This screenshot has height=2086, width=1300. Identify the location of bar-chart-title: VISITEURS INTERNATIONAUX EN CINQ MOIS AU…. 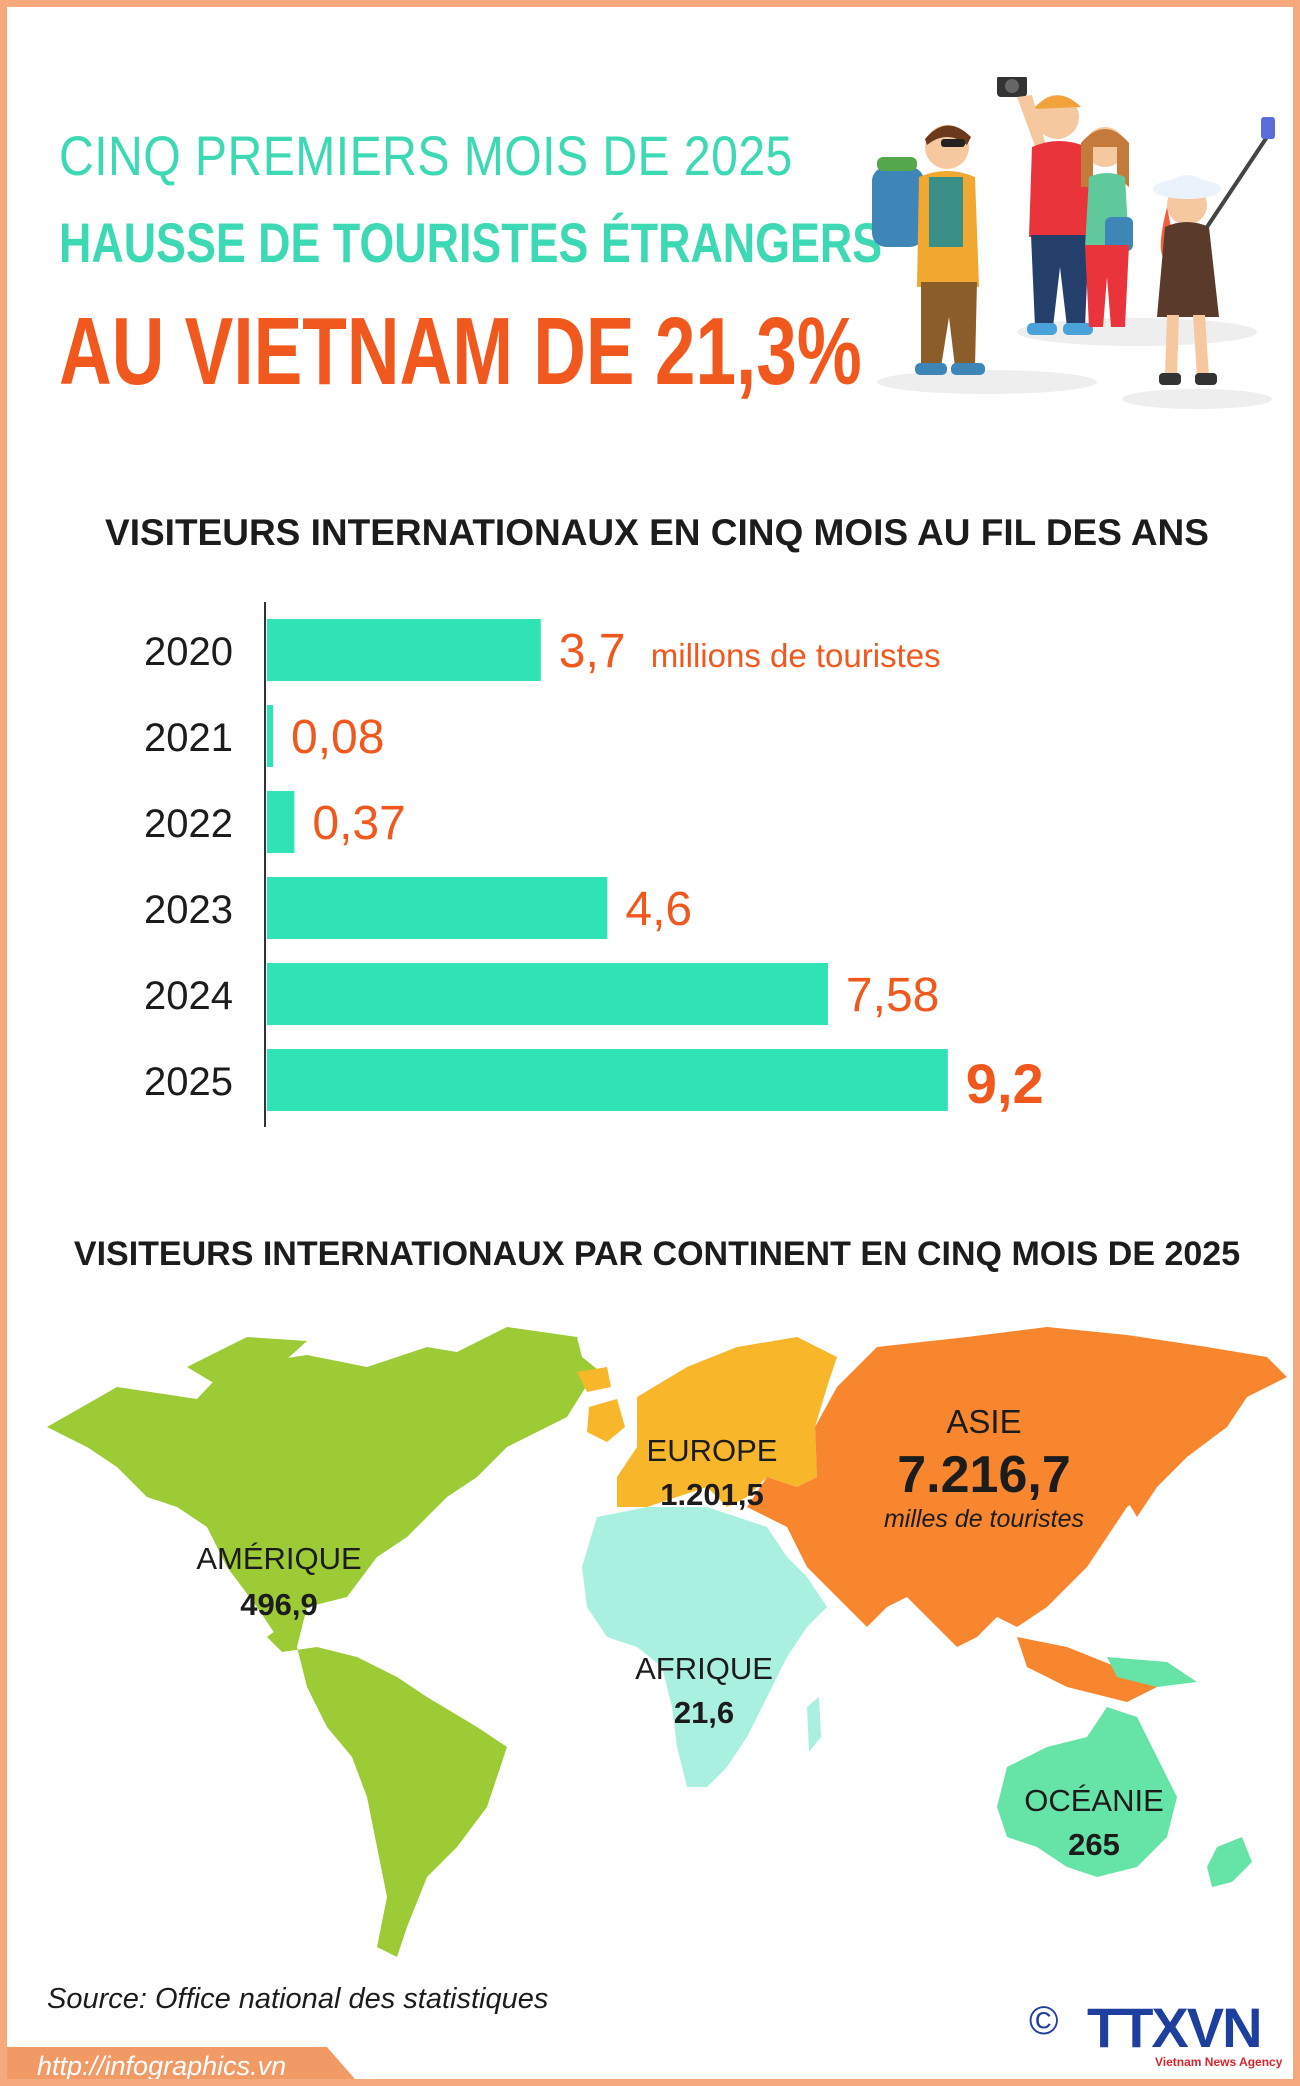
(657, 532).